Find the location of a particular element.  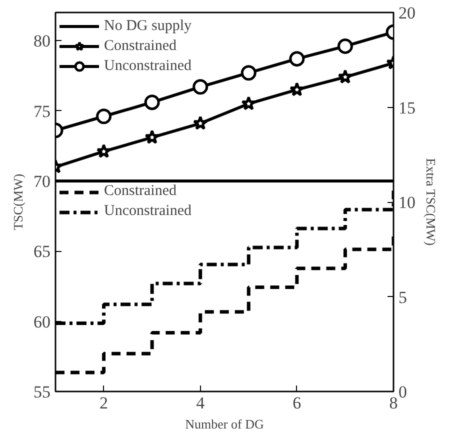

y-tick-label: 60 is located at coordinates (42, 322).